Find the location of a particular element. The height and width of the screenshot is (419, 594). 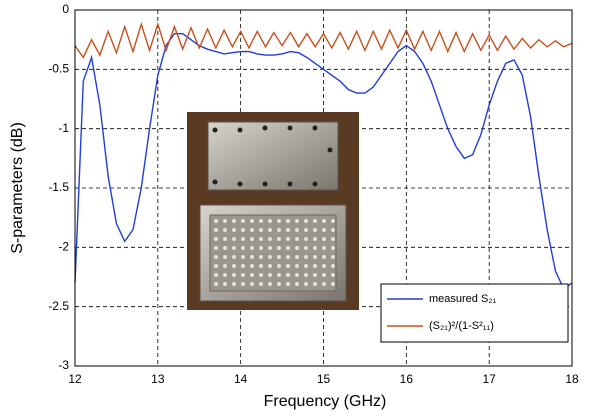

lid-plate is located at coordinates (273, 156).